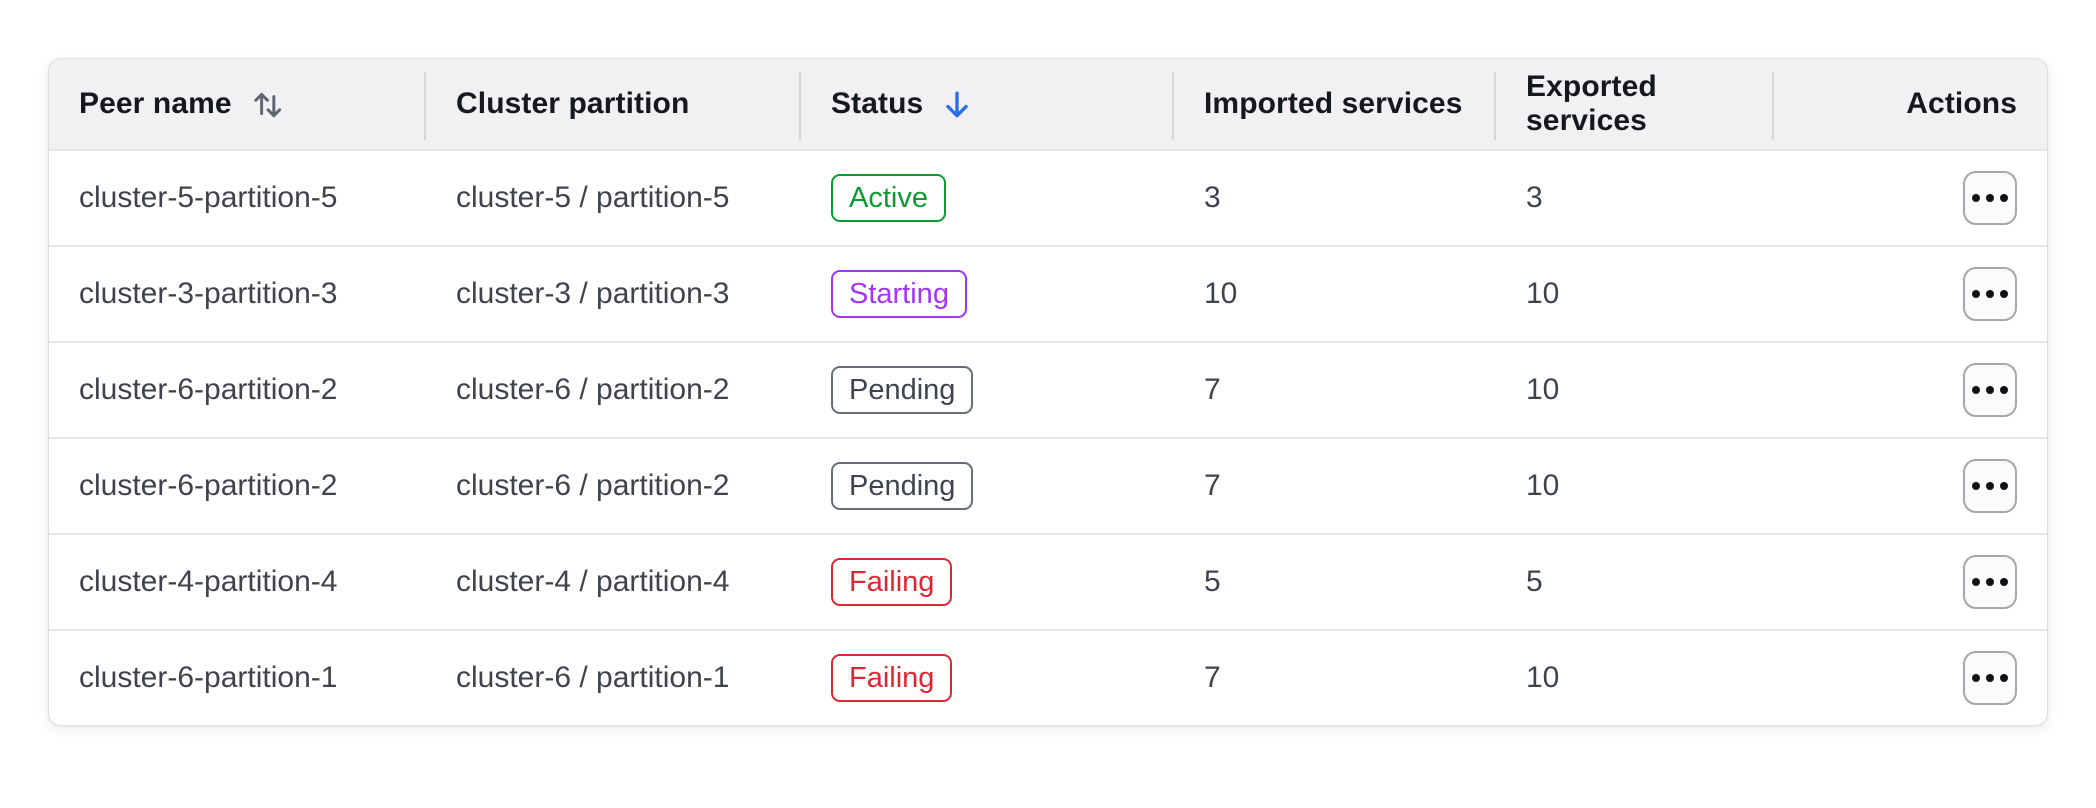 The height and width of the screenshot is (808, 2096). I want to click on imported-services-cell: 3, so click(1335, 198).